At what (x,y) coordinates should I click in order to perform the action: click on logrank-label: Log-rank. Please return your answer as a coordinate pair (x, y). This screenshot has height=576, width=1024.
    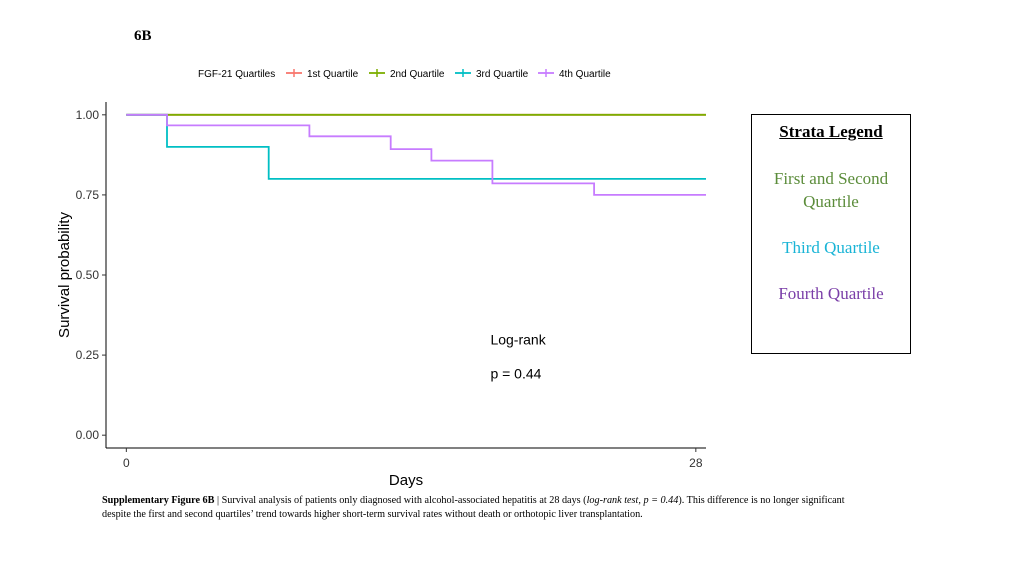
    Looking at the image, I should click on (518, 340).